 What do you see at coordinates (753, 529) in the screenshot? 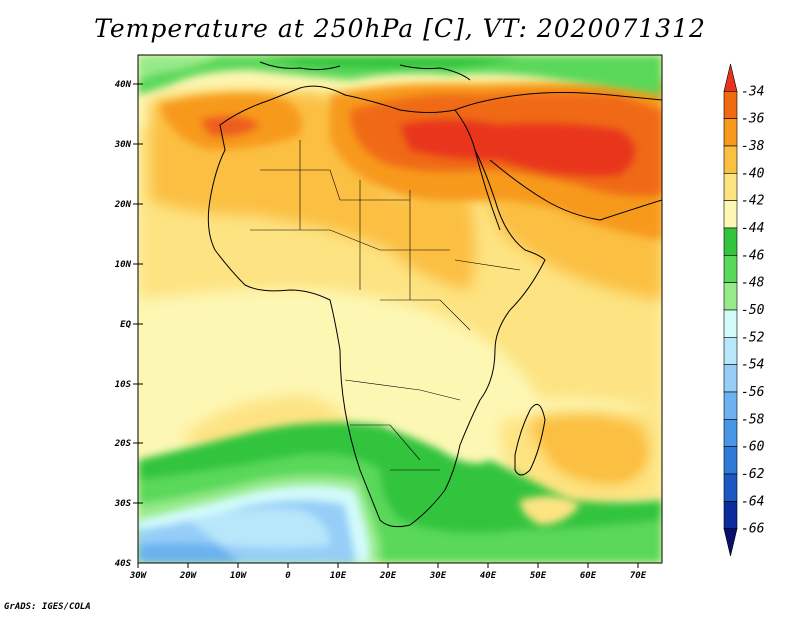
I see `colorbar-label: -66` at bounding box center [753, 529].